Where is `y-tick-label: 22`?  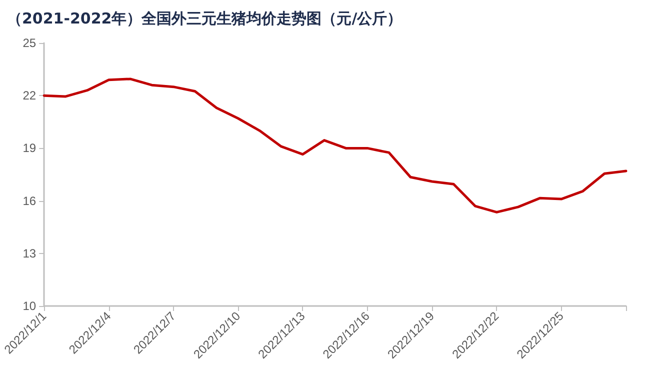 y-tick-label: 22 is located at coordinates (29, 95).